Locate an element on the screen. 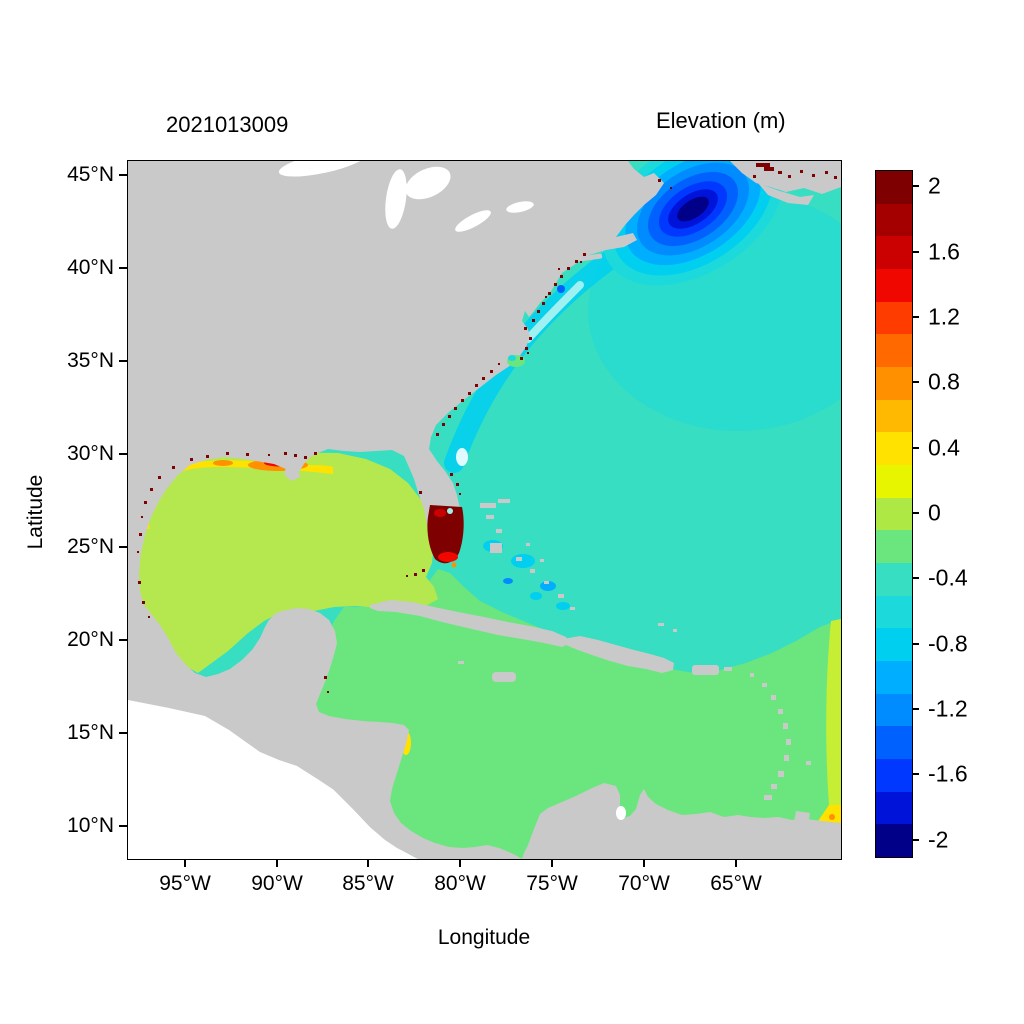 The width and height of the screenshot is (1024, 1024). y-tick-label: 10°N is located at coordinates (90, 825).